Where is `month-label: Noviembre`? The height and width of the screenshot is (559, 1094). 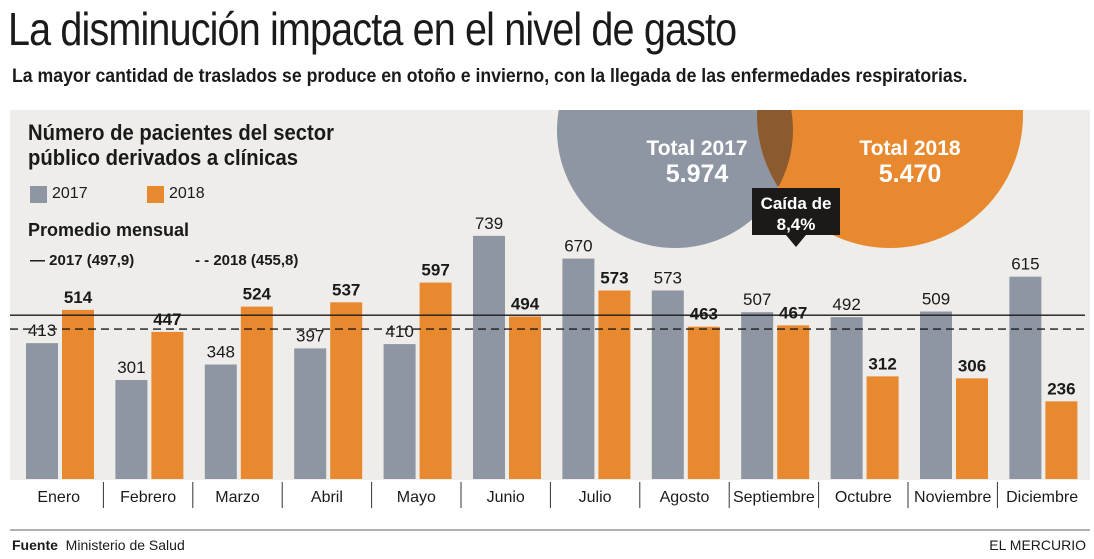 month-label: Noviembre is located at coordinates (952, 497).